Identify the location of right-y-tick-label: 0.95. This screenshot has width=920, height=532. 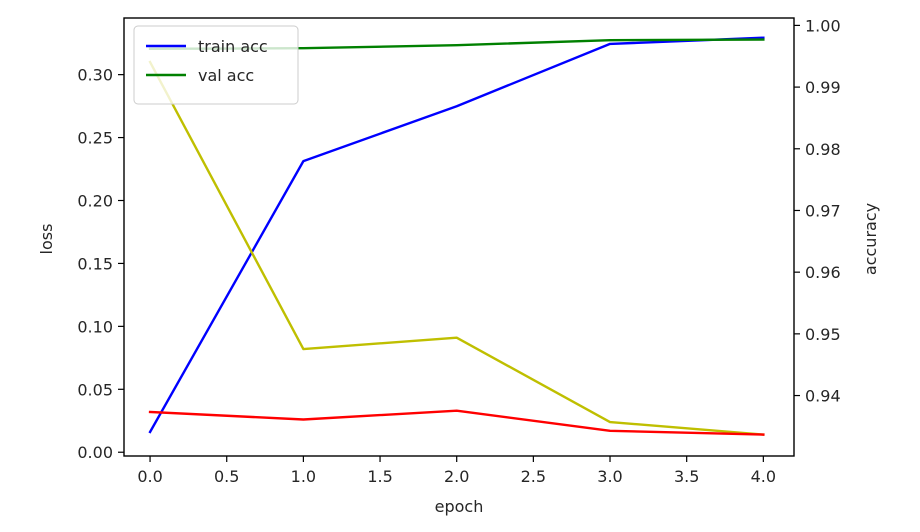
(823, 334).